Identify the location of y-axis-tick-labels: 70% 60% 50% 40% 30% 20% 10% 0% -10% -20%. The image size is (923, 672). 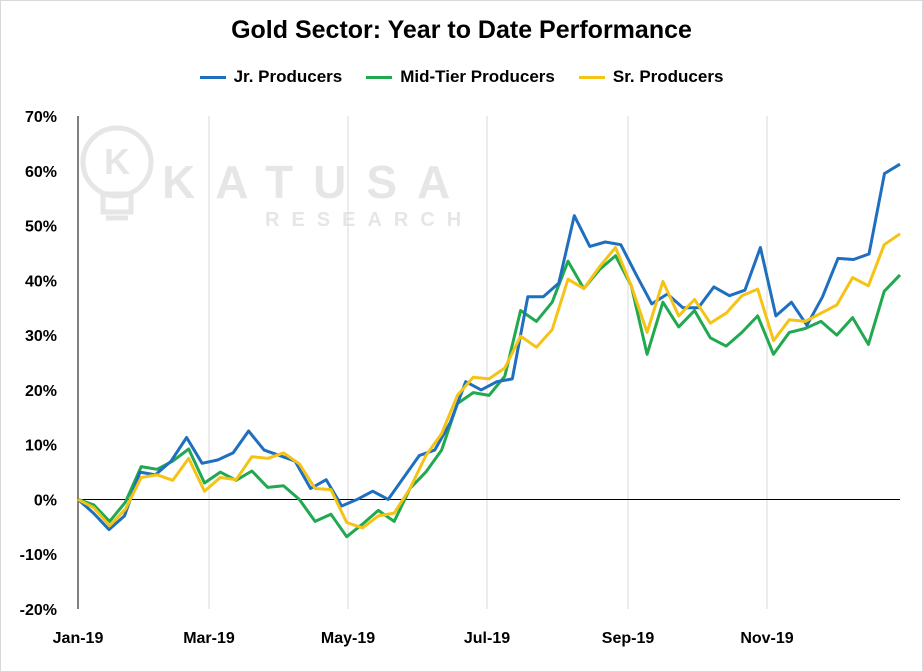
(38, 364).